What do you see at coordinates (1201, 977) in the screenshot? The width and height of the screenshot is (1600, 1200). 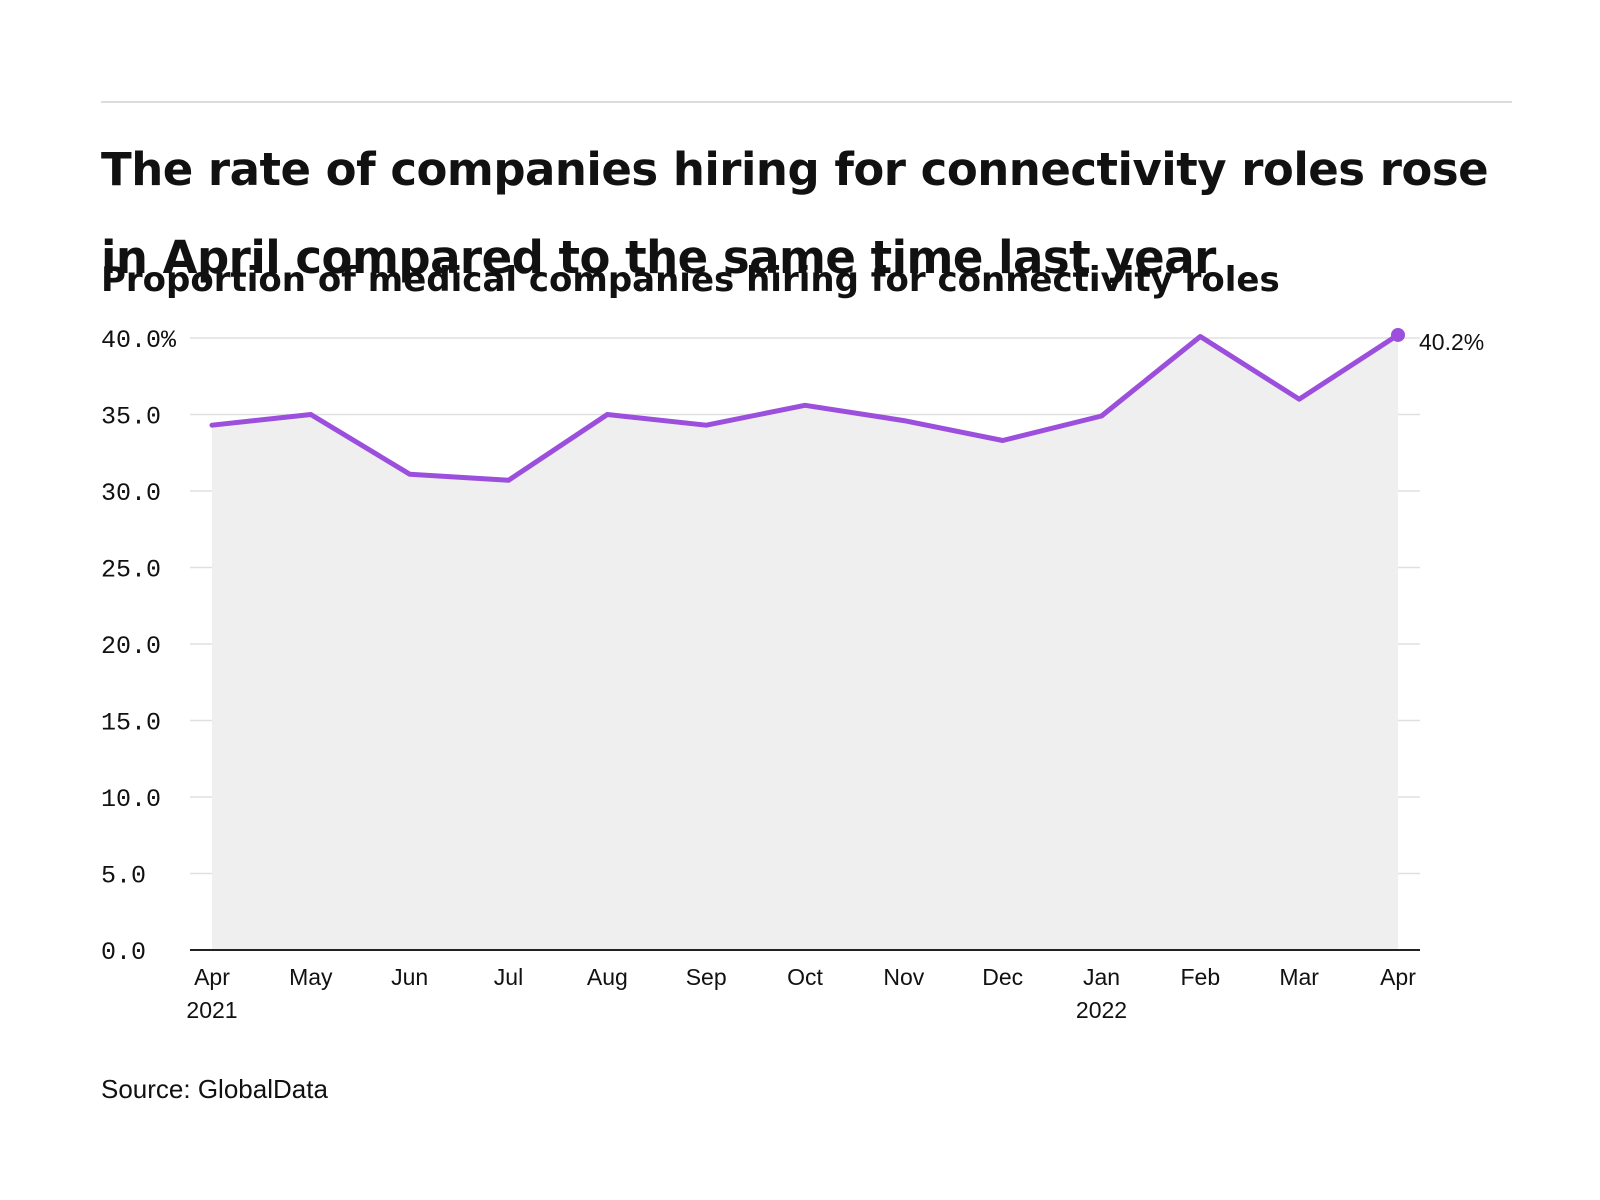 I see `x-tick-label: Feb` at bounding box center [1201, 977].